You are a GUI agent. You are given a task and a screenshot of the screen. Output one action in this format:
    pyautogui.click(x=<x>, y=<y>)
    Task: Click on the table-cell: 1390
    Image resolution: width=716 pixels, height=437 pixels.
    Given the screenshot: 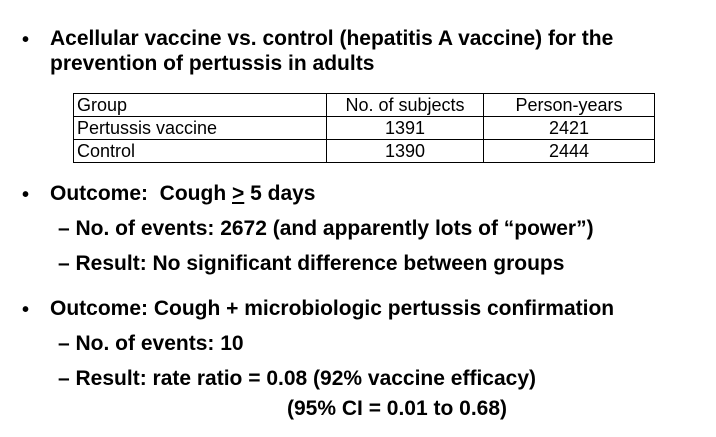 What is the action you would take?
    pyautogui.click(x=405, y=151)
    